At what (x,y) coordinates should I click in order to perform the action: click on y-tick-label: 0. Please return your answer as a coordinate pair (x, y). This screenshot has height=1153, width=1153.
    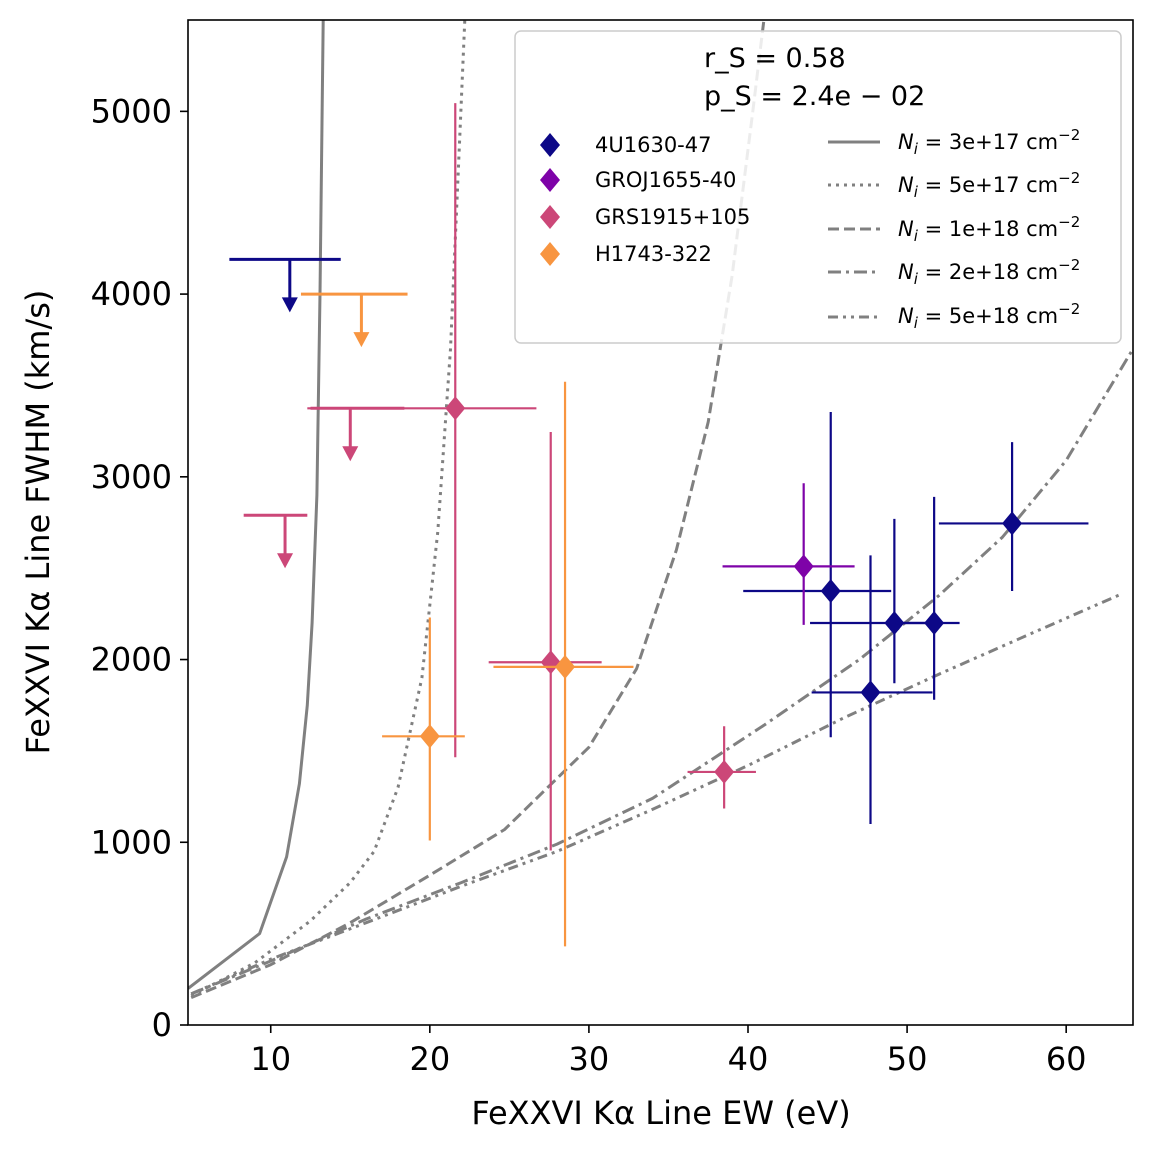
    Looking at the image, I should click on (162, 1025).